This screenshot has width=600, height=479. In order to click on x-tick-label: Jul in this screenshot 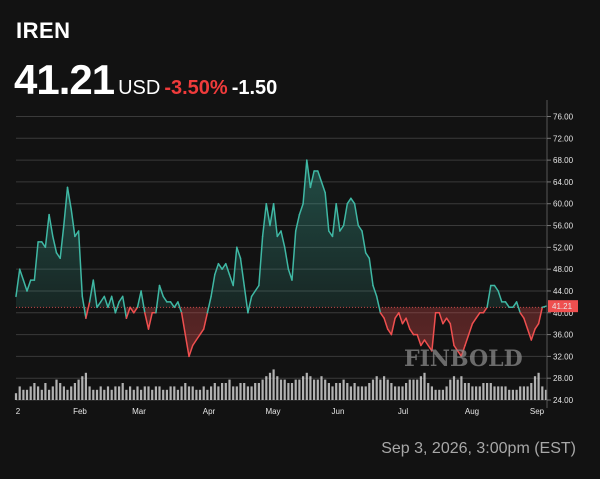, I will do `click(403, 411)`.